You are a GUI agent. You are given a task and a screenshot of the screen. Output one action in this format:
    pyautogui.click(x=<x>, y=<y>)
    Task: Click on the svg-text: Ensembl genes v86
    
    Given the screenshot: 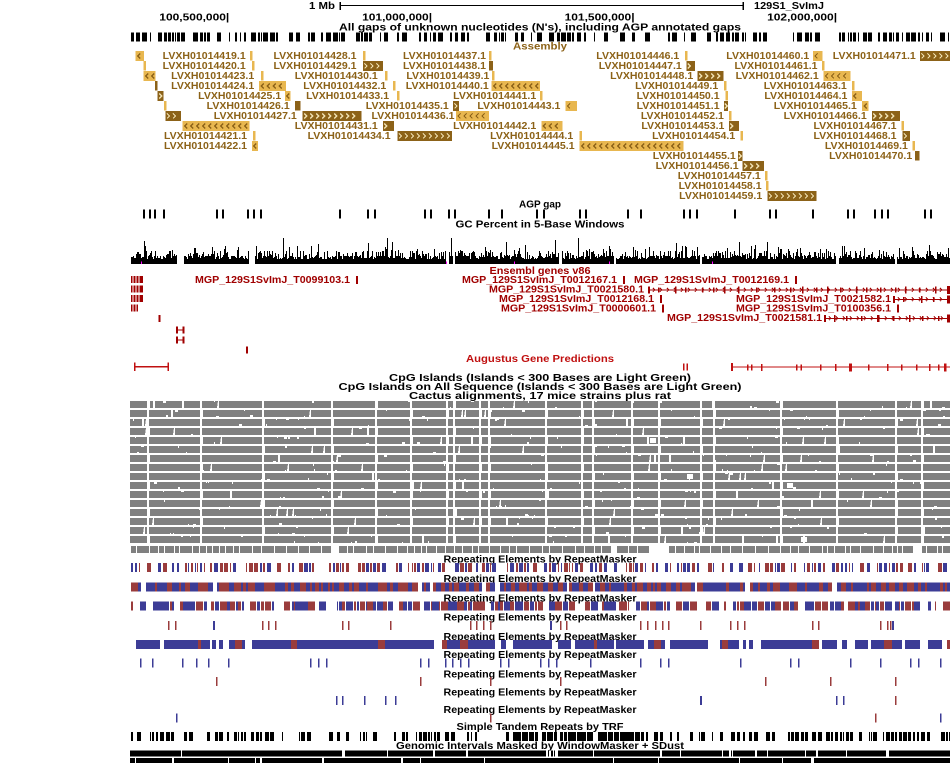 What is the action you would take?
    pyautogui.click(x=541, y=271)
    